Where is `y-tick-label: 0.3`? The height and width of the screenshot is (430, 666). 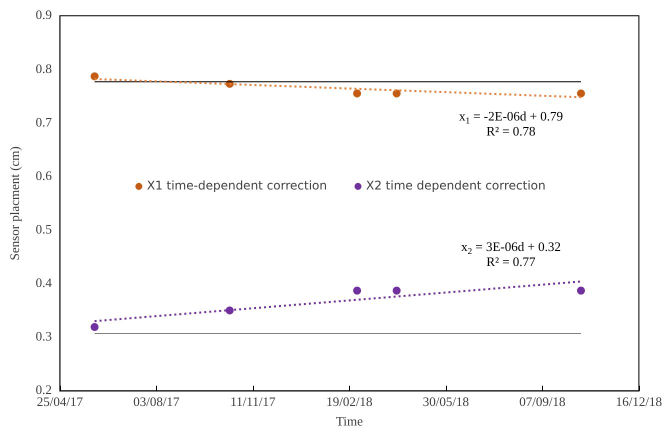
y-tick-label: 0.3 is located at coordinates (44, 336).